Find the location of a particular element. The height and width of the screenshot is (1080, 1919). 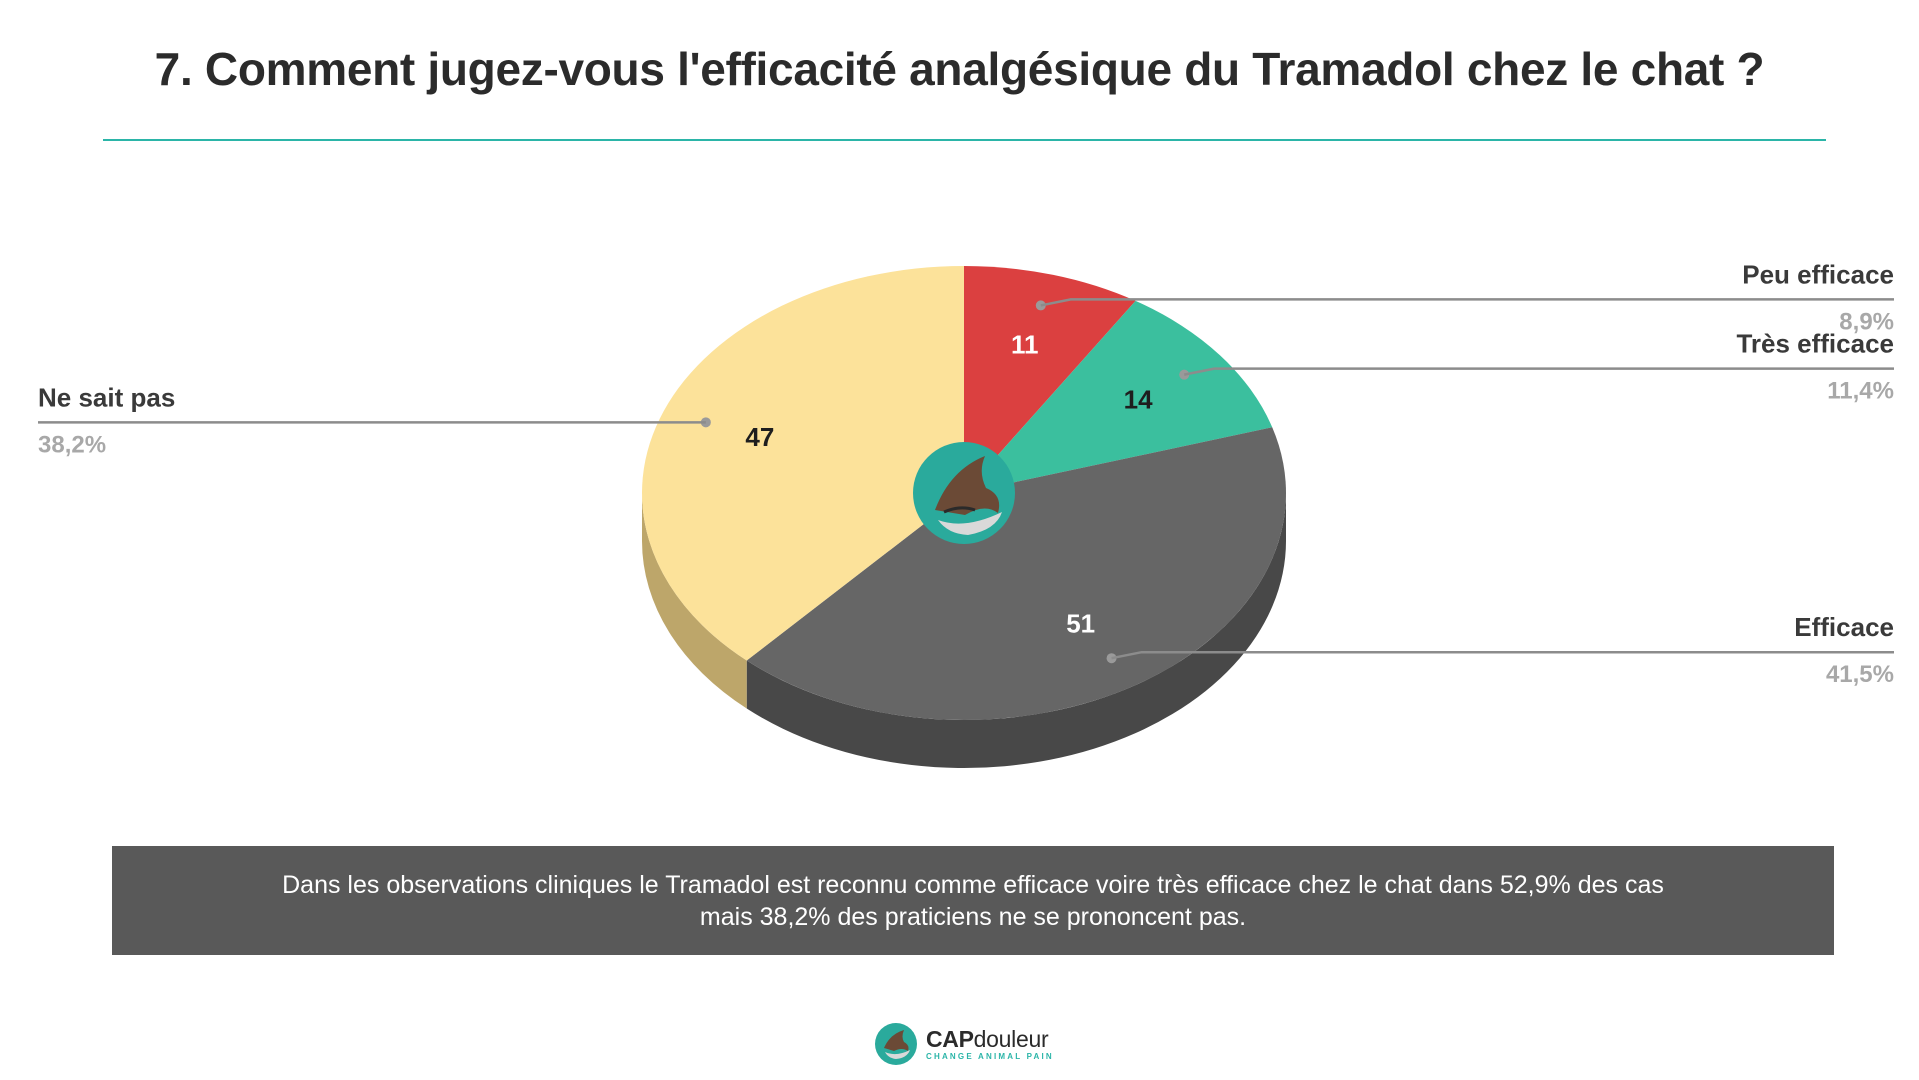

pie-top-layer: 11 14 51 47 is located at coordinates (964, 493).